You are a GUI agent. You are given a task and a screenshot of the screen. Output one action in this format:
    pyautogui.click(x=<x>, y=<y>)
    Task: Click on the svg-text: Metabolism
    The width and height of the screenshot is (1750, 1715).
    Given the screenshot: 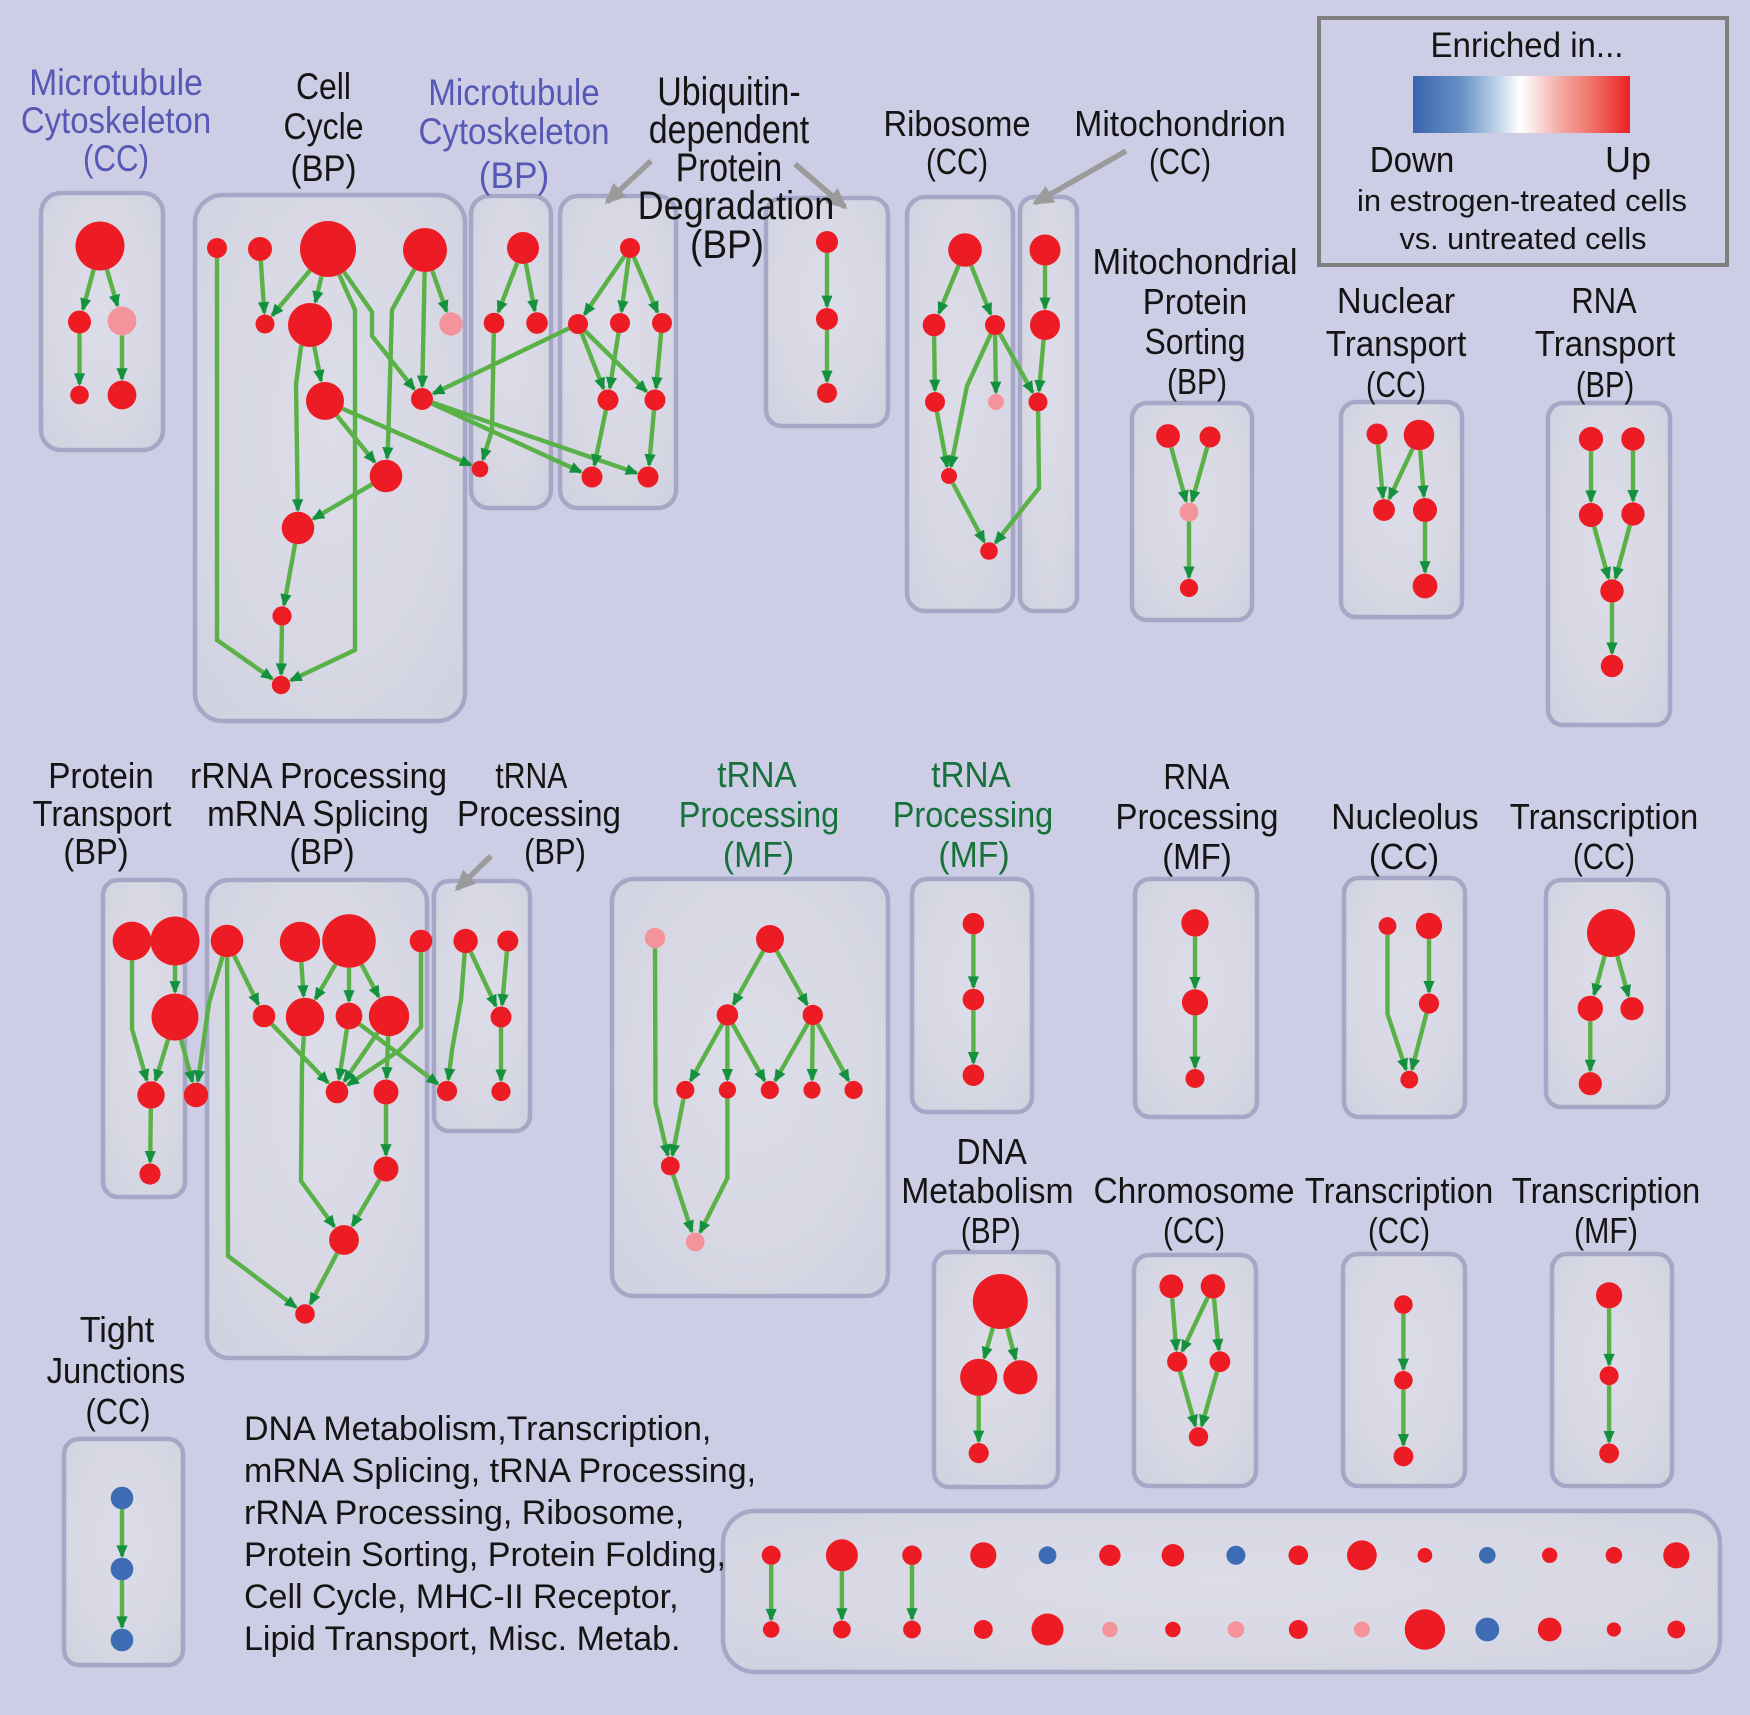 What is the action you would take?
    pyautogui.click(x=987, y=1190)
    